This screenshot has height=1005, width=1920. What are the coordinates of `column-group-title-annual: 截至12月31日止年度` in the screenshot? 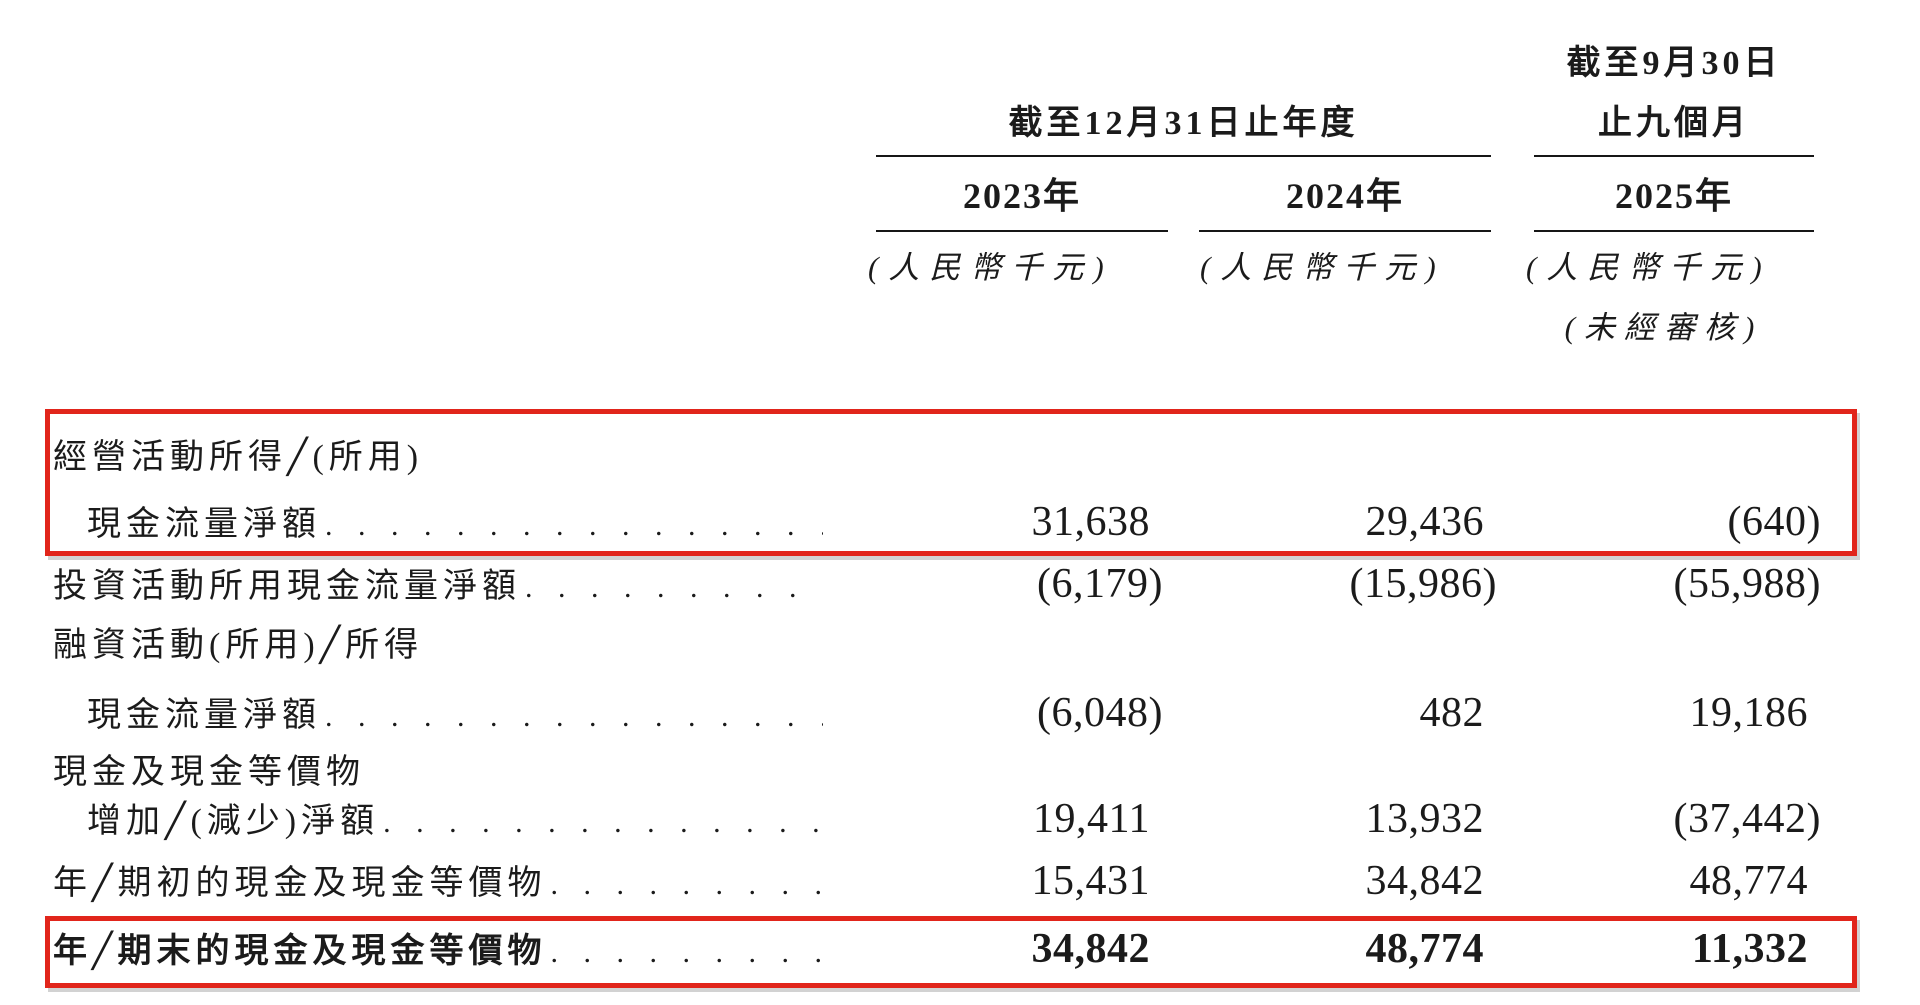 It's located at (1183, 123).